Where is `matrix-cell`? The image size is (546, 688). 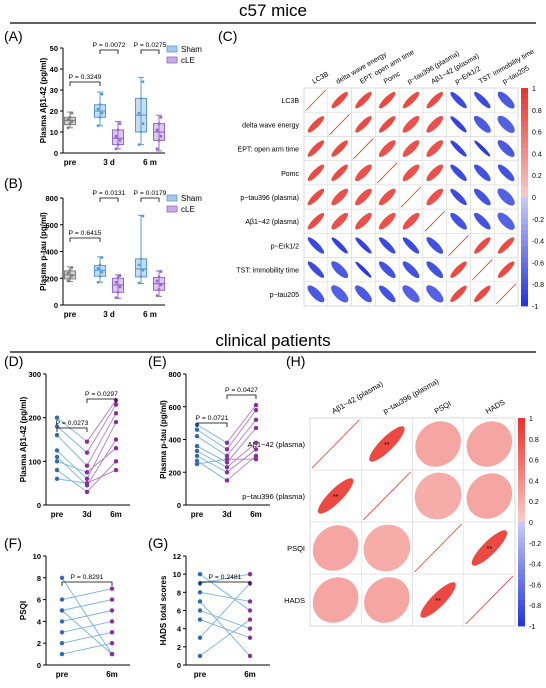 matrix-cell is located at coordinates (506, 294).